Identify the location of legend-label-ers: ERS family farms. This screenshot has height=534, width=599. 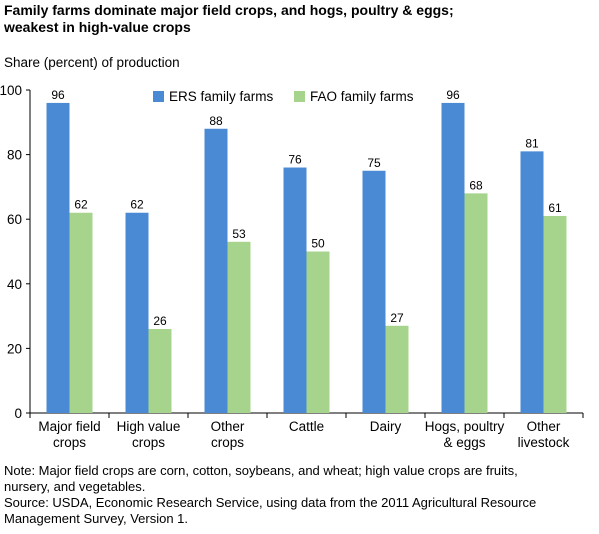
(221, 96).